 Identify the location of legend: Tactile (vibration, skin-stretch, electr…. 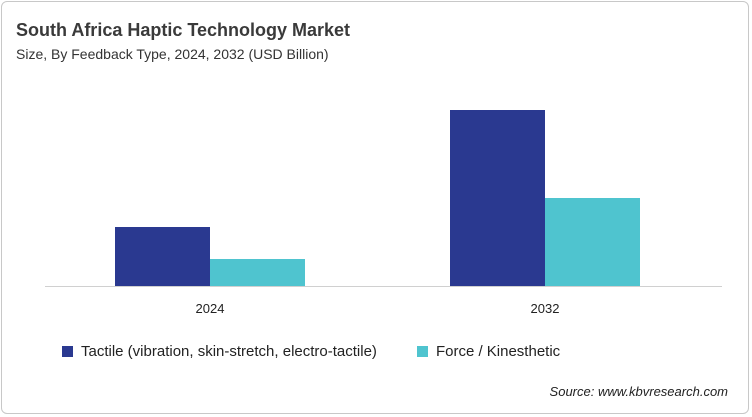
(331, 351).